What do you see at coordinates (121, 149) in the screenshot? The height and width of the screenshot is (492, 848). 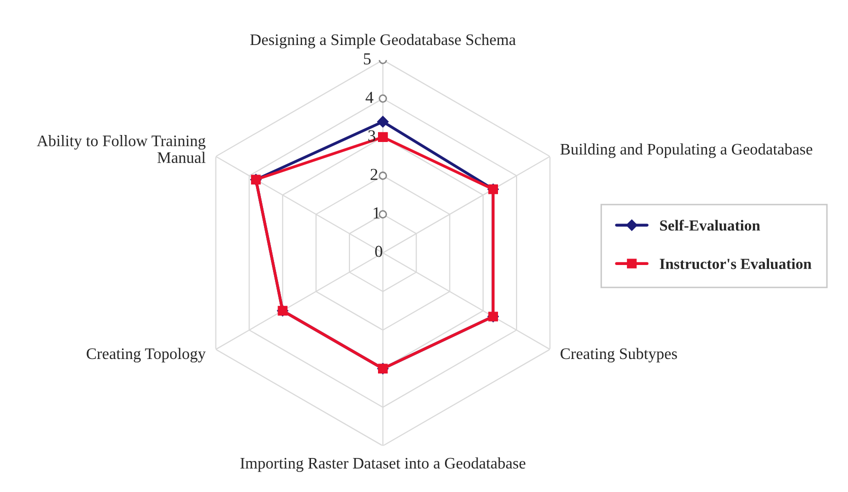 I see `spoke-label: Ability to Follow Training Manual` at bounding box center [121, 149].